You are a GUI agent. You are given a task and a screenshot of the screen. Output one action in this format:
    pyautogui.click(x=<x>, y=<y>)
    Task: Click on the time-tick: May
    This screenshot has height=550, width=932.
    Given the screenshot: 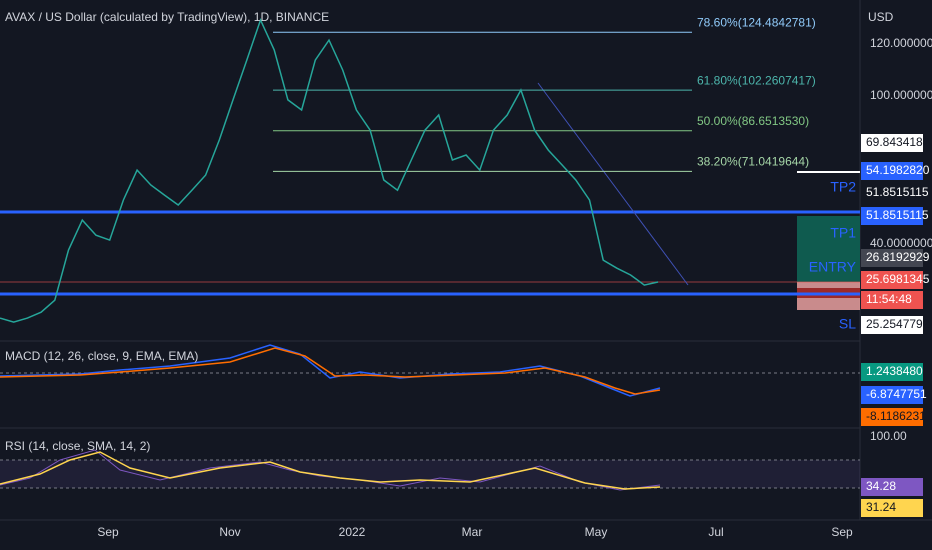 What is the action you would take?
    pyautogui.click(x=596, y=532)
    